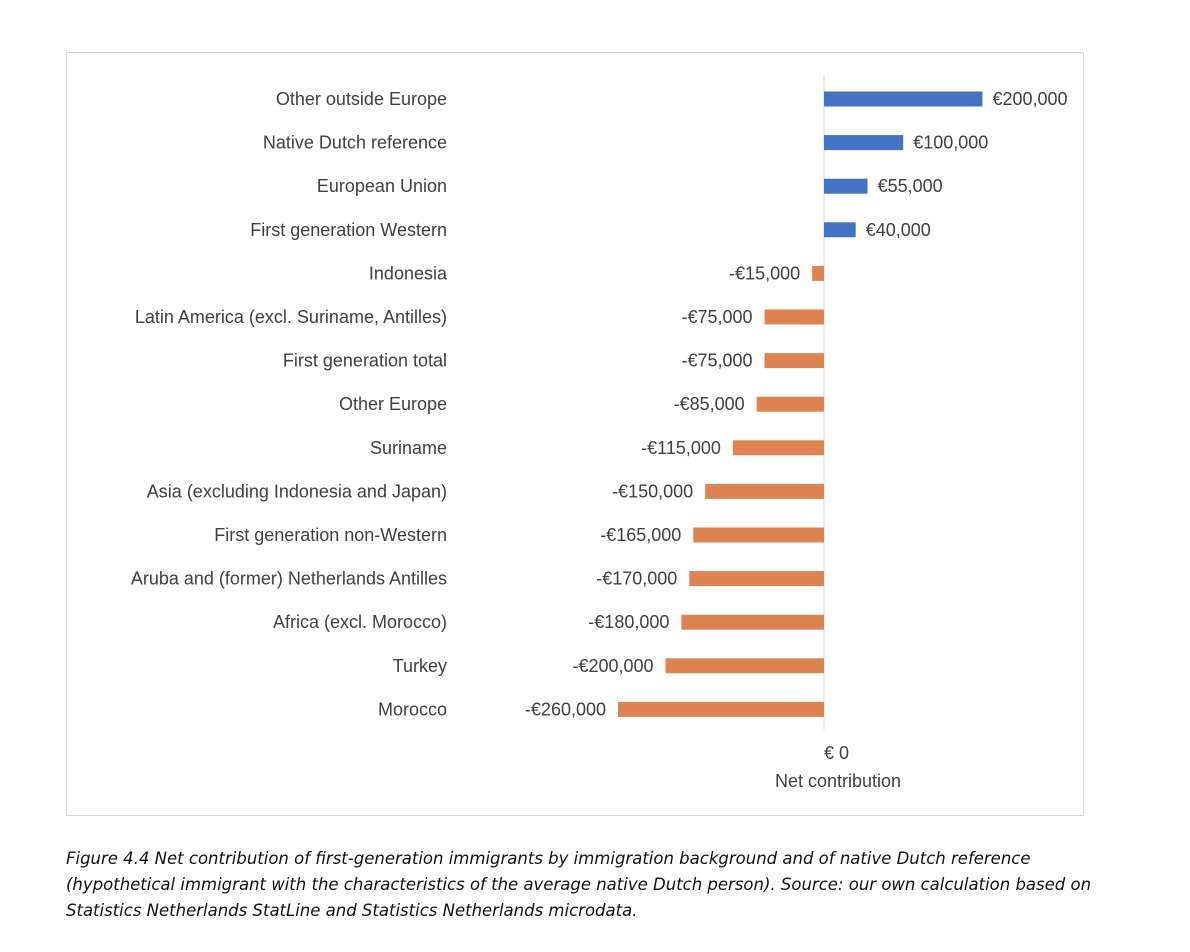 This screenshot has width=1190, height=952. Describe the element at coordinates (612, 666) in the screenshot. I see `value-label: -€200,000` at that location.